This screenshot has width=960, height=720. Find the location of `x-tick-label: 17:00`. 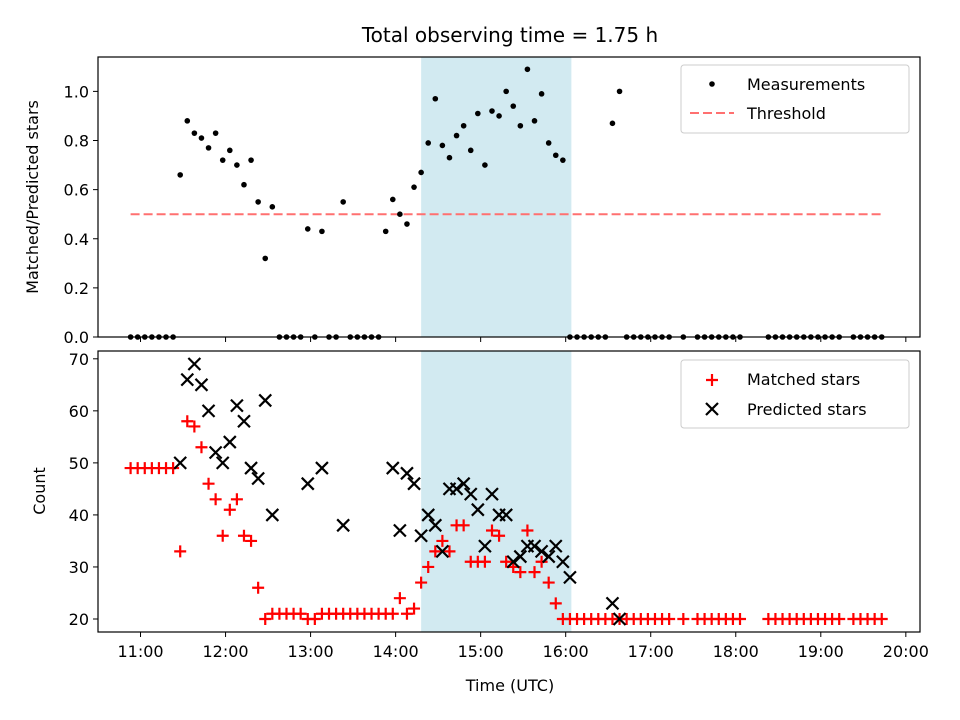

x-tick-label: 17:00 is located at coordinates (651, 651).